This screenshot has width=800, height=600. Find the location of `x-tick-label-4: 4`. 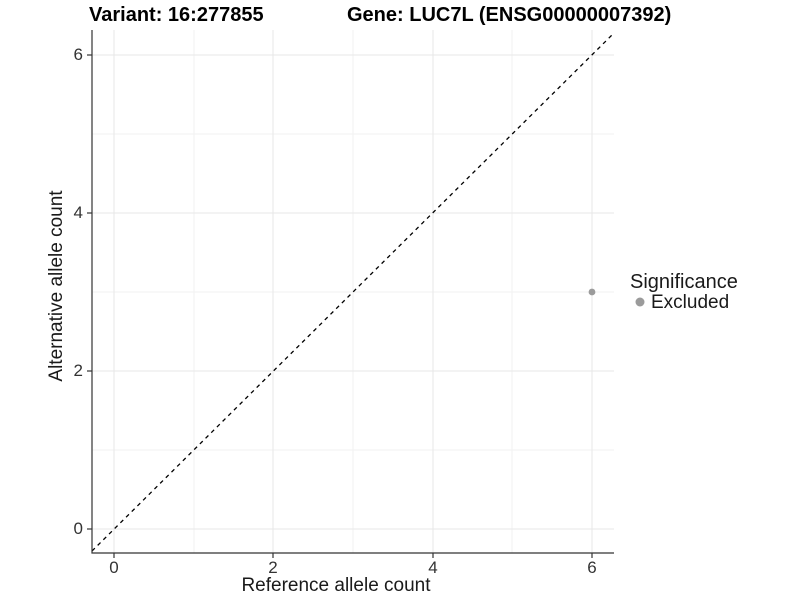

x-tick-label-4: 4 is located at coordinates (433, 567).